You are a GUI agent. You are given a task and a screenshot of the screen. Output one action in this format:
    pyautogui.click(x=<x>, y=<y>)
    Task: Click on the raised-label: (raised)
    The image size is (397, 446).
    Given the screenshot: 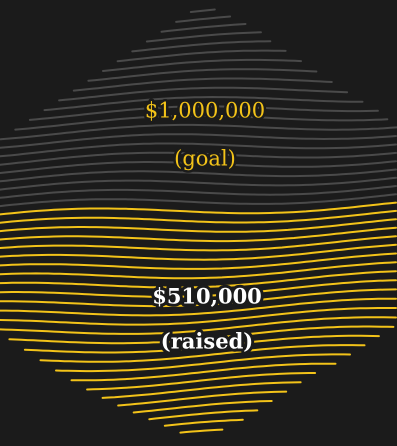 What is the action you would take?
    pyautogui.click(x=207, y=341)
    